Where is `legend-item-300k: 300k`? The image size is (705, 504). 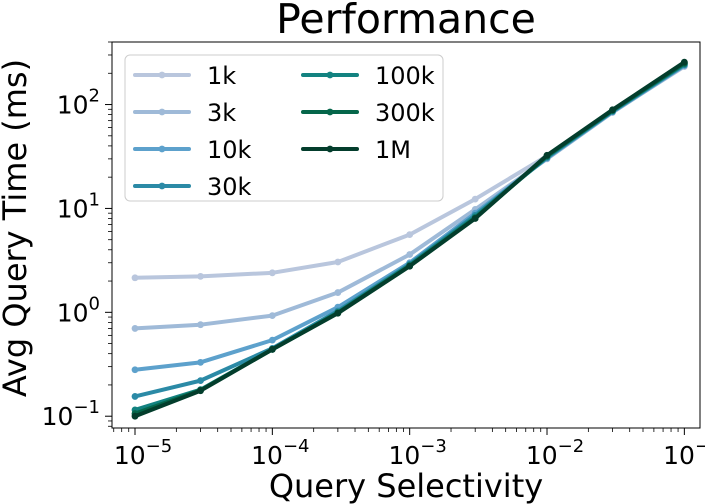
legend-item-300k: 300k is located at coordinates (368, 113).